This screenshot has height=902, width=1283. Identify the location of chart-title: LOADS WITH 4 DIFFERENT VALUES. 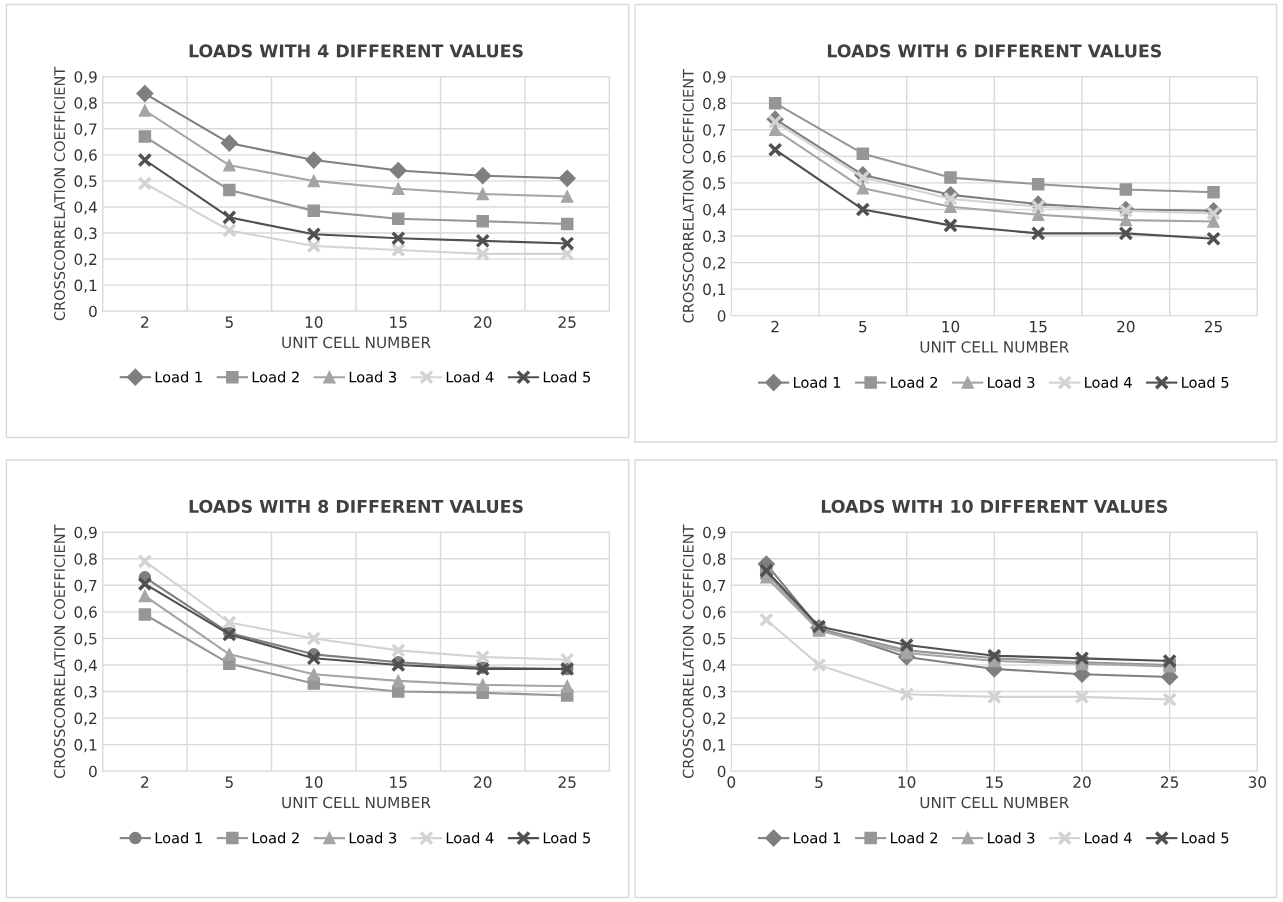
(356, 51).